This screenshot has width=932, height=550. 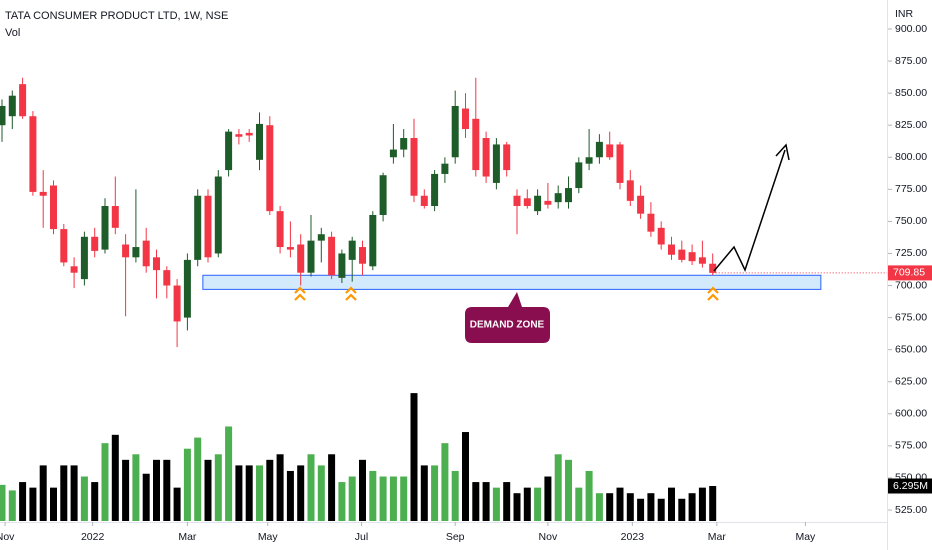 I want to click on projection-arrow, so click(x=751, y=207).